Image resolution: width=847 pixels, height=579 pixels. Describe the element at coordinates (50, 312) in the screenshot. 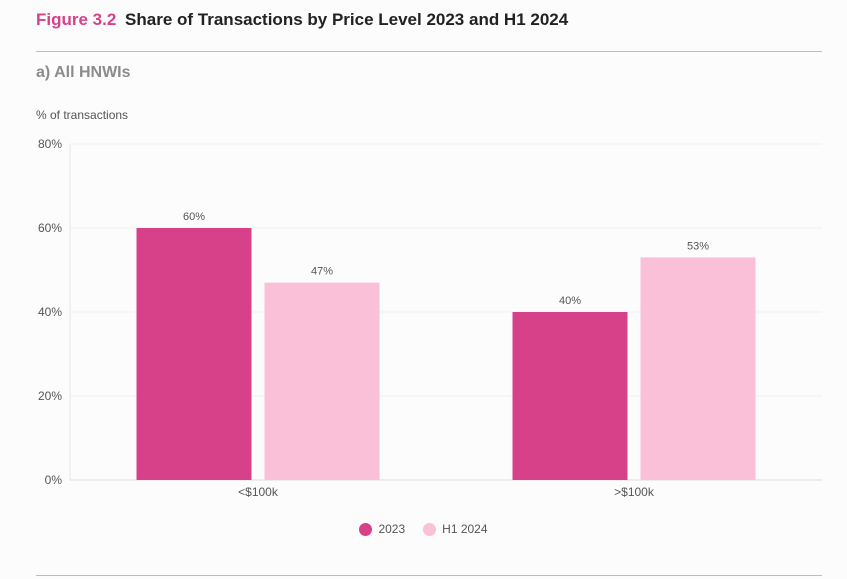

I see `y-tick-label: 40%` at that location.